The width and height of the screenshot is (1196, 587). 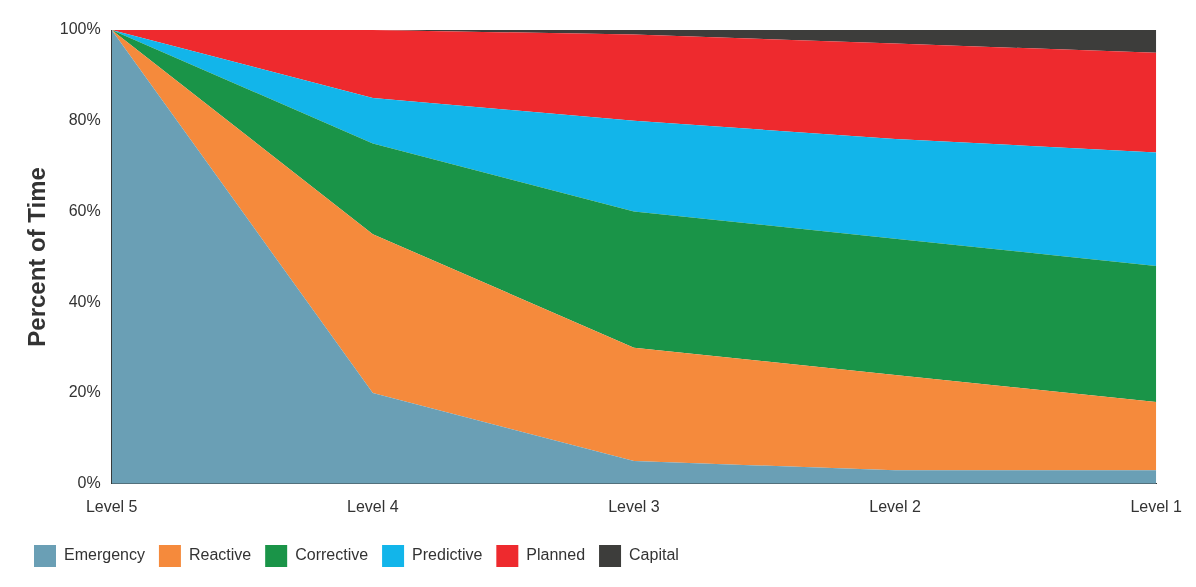 What do you see at coordinates (332, 555) in the screenshot?
I see `legend-label: Corrective` at bounding box center [332, 555].